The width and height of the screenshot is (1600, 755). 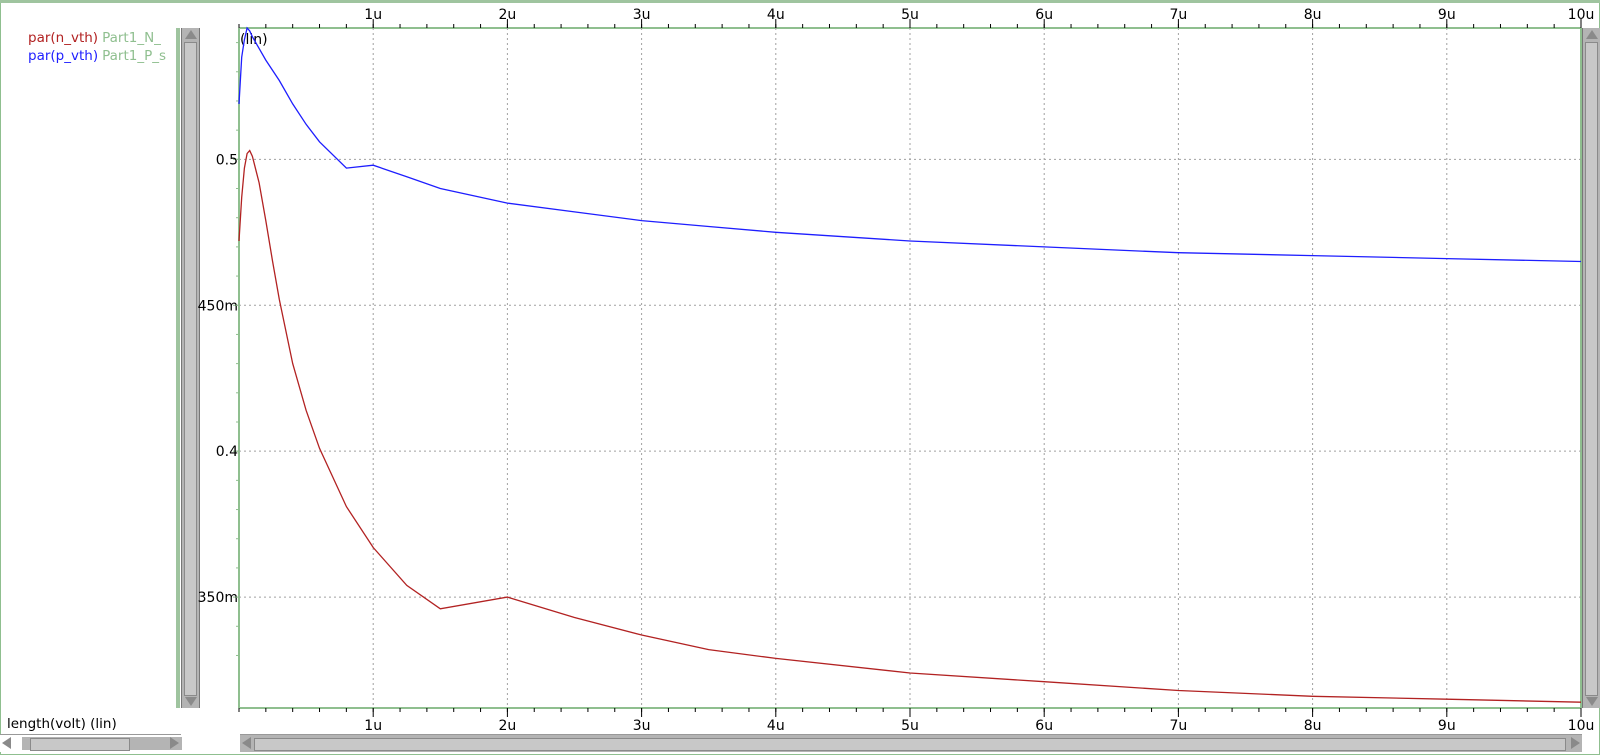 What do you see at coordinates (1179, 726) in the screenshot?
I see `x-tick-label-bottom: 7u` at bounding box center [1179, 726].